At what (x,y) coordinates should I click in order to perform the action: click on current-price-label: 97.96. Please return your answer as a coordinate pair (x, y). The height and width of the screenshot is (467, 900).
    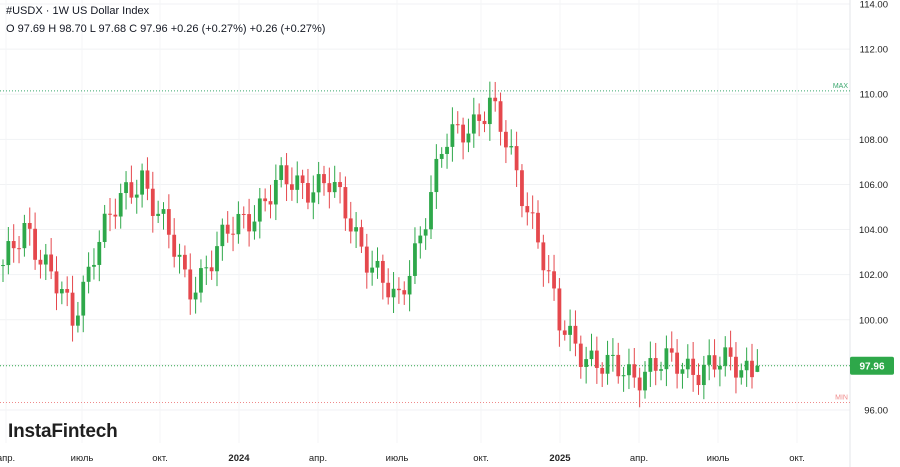
    Looking at the image, I should click on (872, 365).